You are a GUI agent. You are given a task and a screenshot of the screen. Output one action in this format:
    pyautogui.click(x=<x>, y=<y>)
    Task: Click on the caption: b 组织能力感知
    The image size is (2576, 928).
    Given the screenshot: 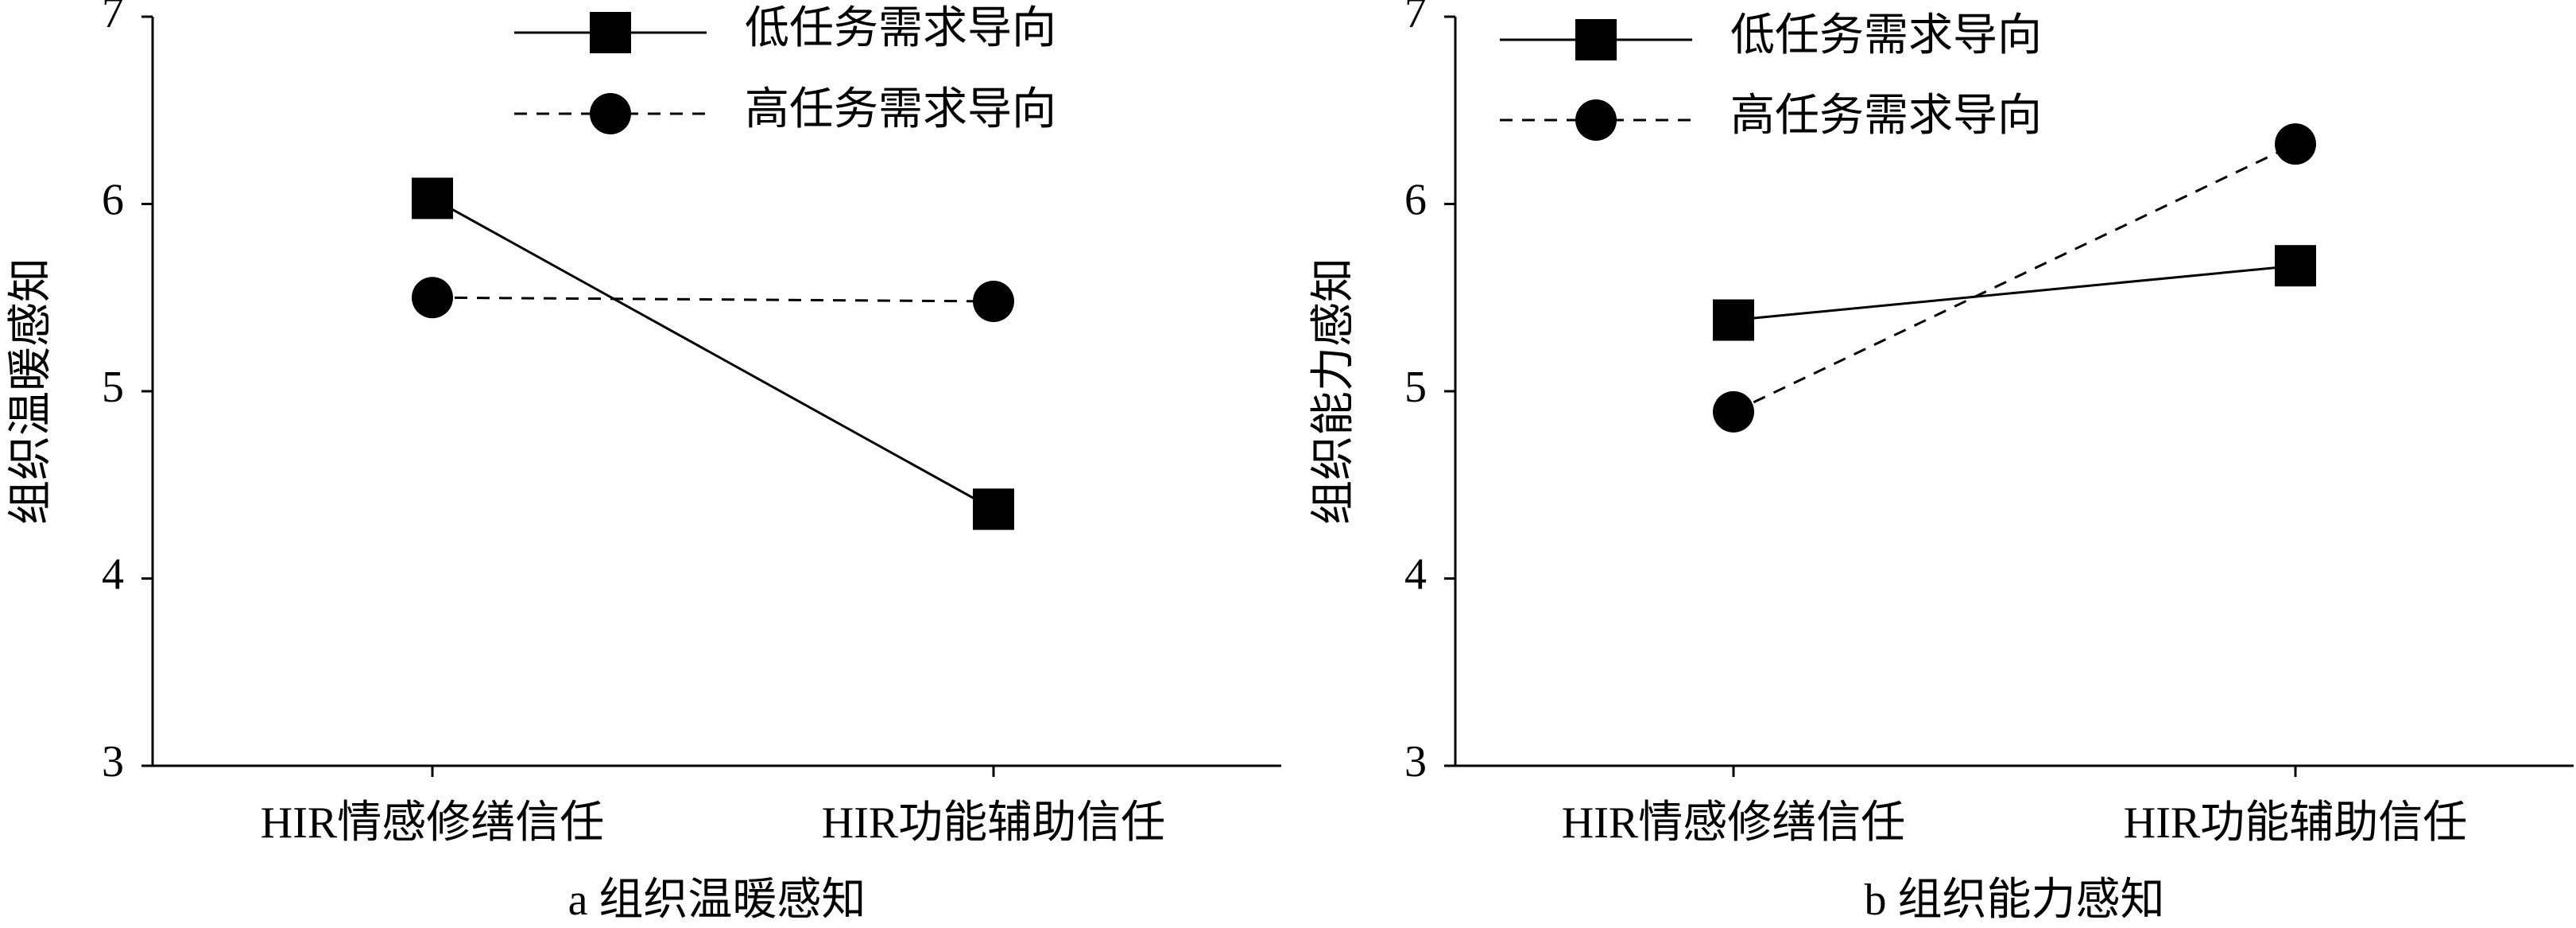 What is the action you would take?
    pyautogui.click(x=2015, y=900)
    